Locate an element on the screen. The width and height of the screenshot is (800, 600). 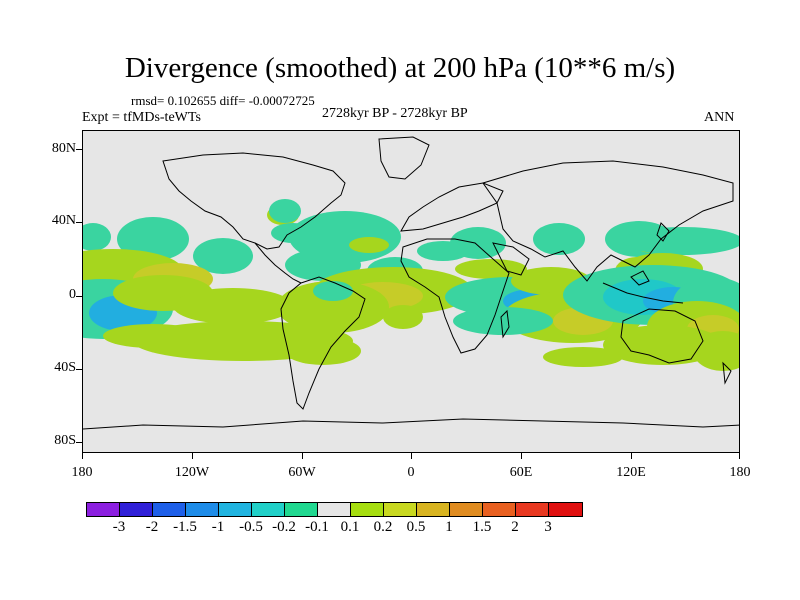
lon-label-180e: 180 is located at coordinates (740, 472).